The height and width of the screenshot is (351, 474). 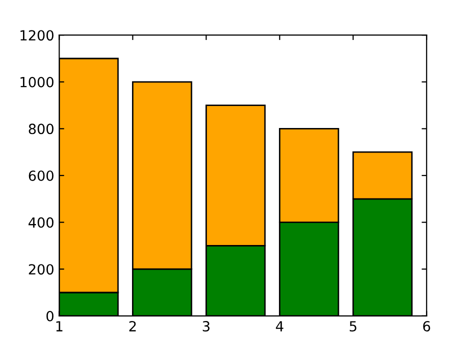 I want to click on y-tick-label: 1200, so click(x=37, y=35).